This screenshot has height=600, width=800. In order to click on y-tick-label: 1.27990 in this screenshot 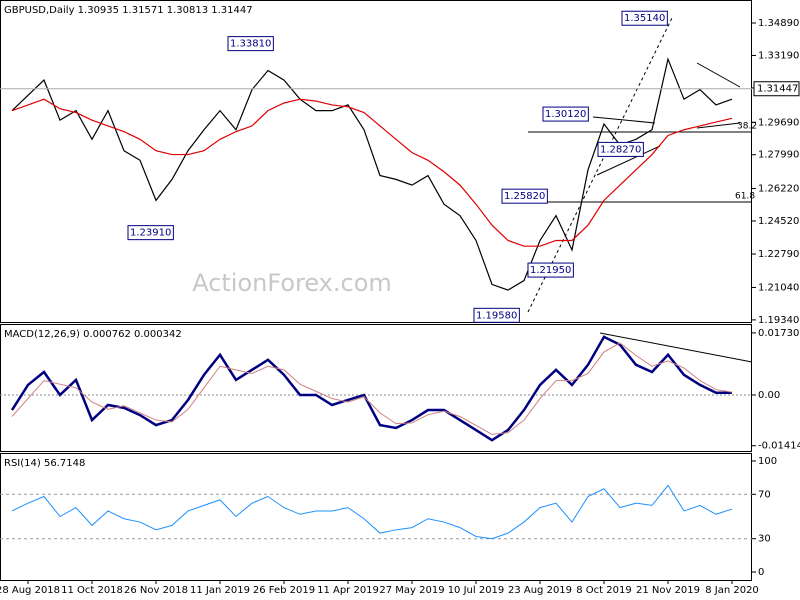, I will do `click(778, 155)`.